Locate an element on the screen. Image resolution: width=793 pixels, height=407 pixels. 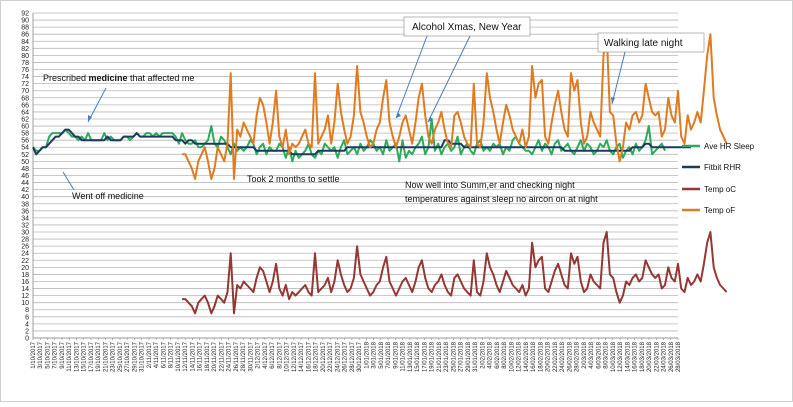
y-tick-label: 40 is located at coordinates (25, 197).